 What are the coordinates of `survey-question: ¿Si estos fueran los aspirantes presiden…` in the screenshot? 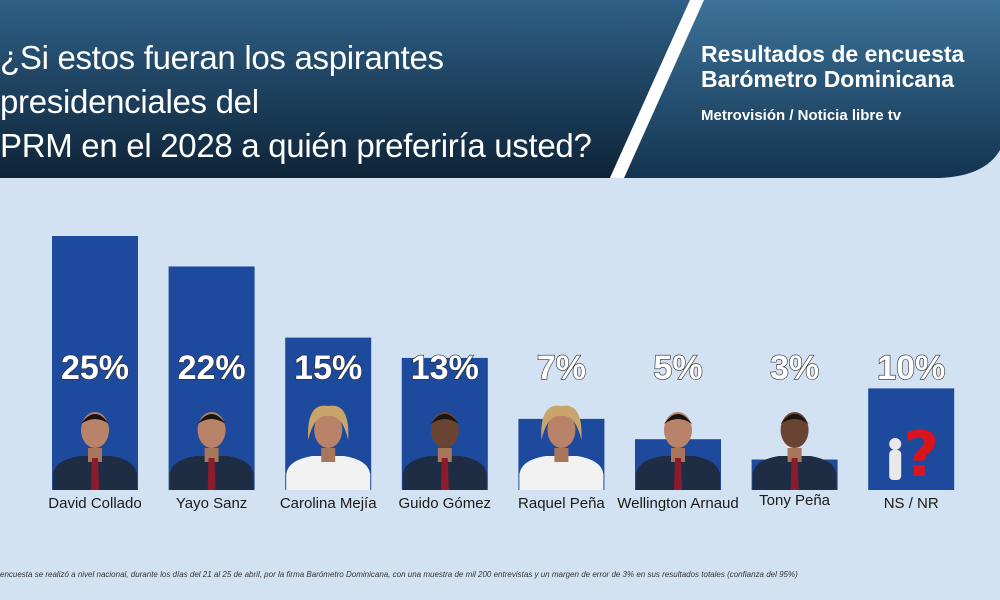 It's located at (296, 101).